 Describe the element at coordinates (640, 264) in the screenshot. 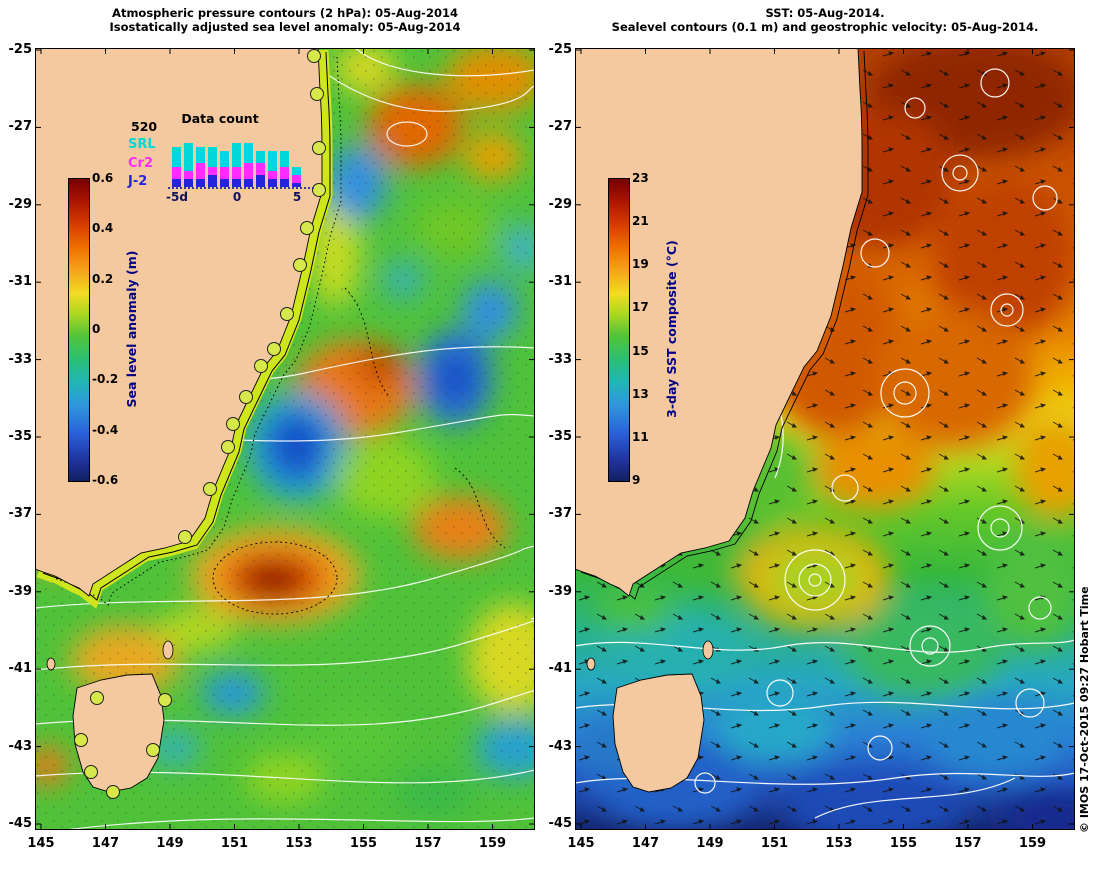

I see `sst-colorbar-tick: 19` at that location.